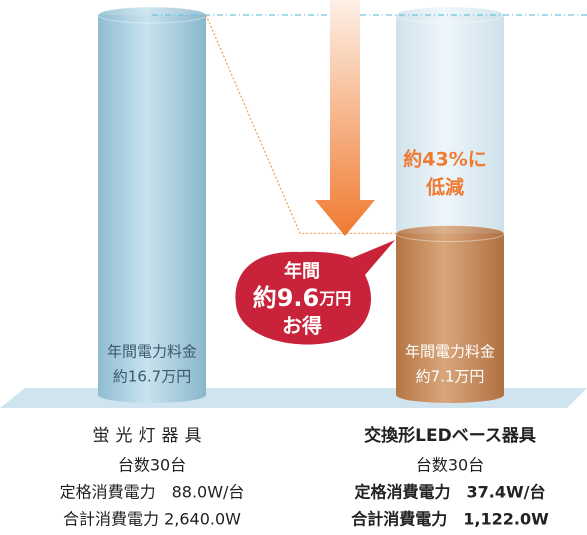  Describe the element at coordinates (286, 298) in the screenshot. I see `savings-part: 約9.6` at that location.